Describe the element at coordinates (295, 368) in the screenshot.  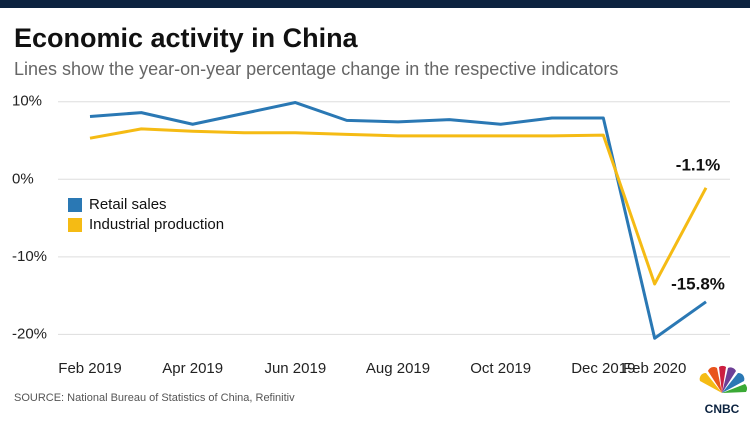
I see `x-tick-label: Jun 2019` at that location.